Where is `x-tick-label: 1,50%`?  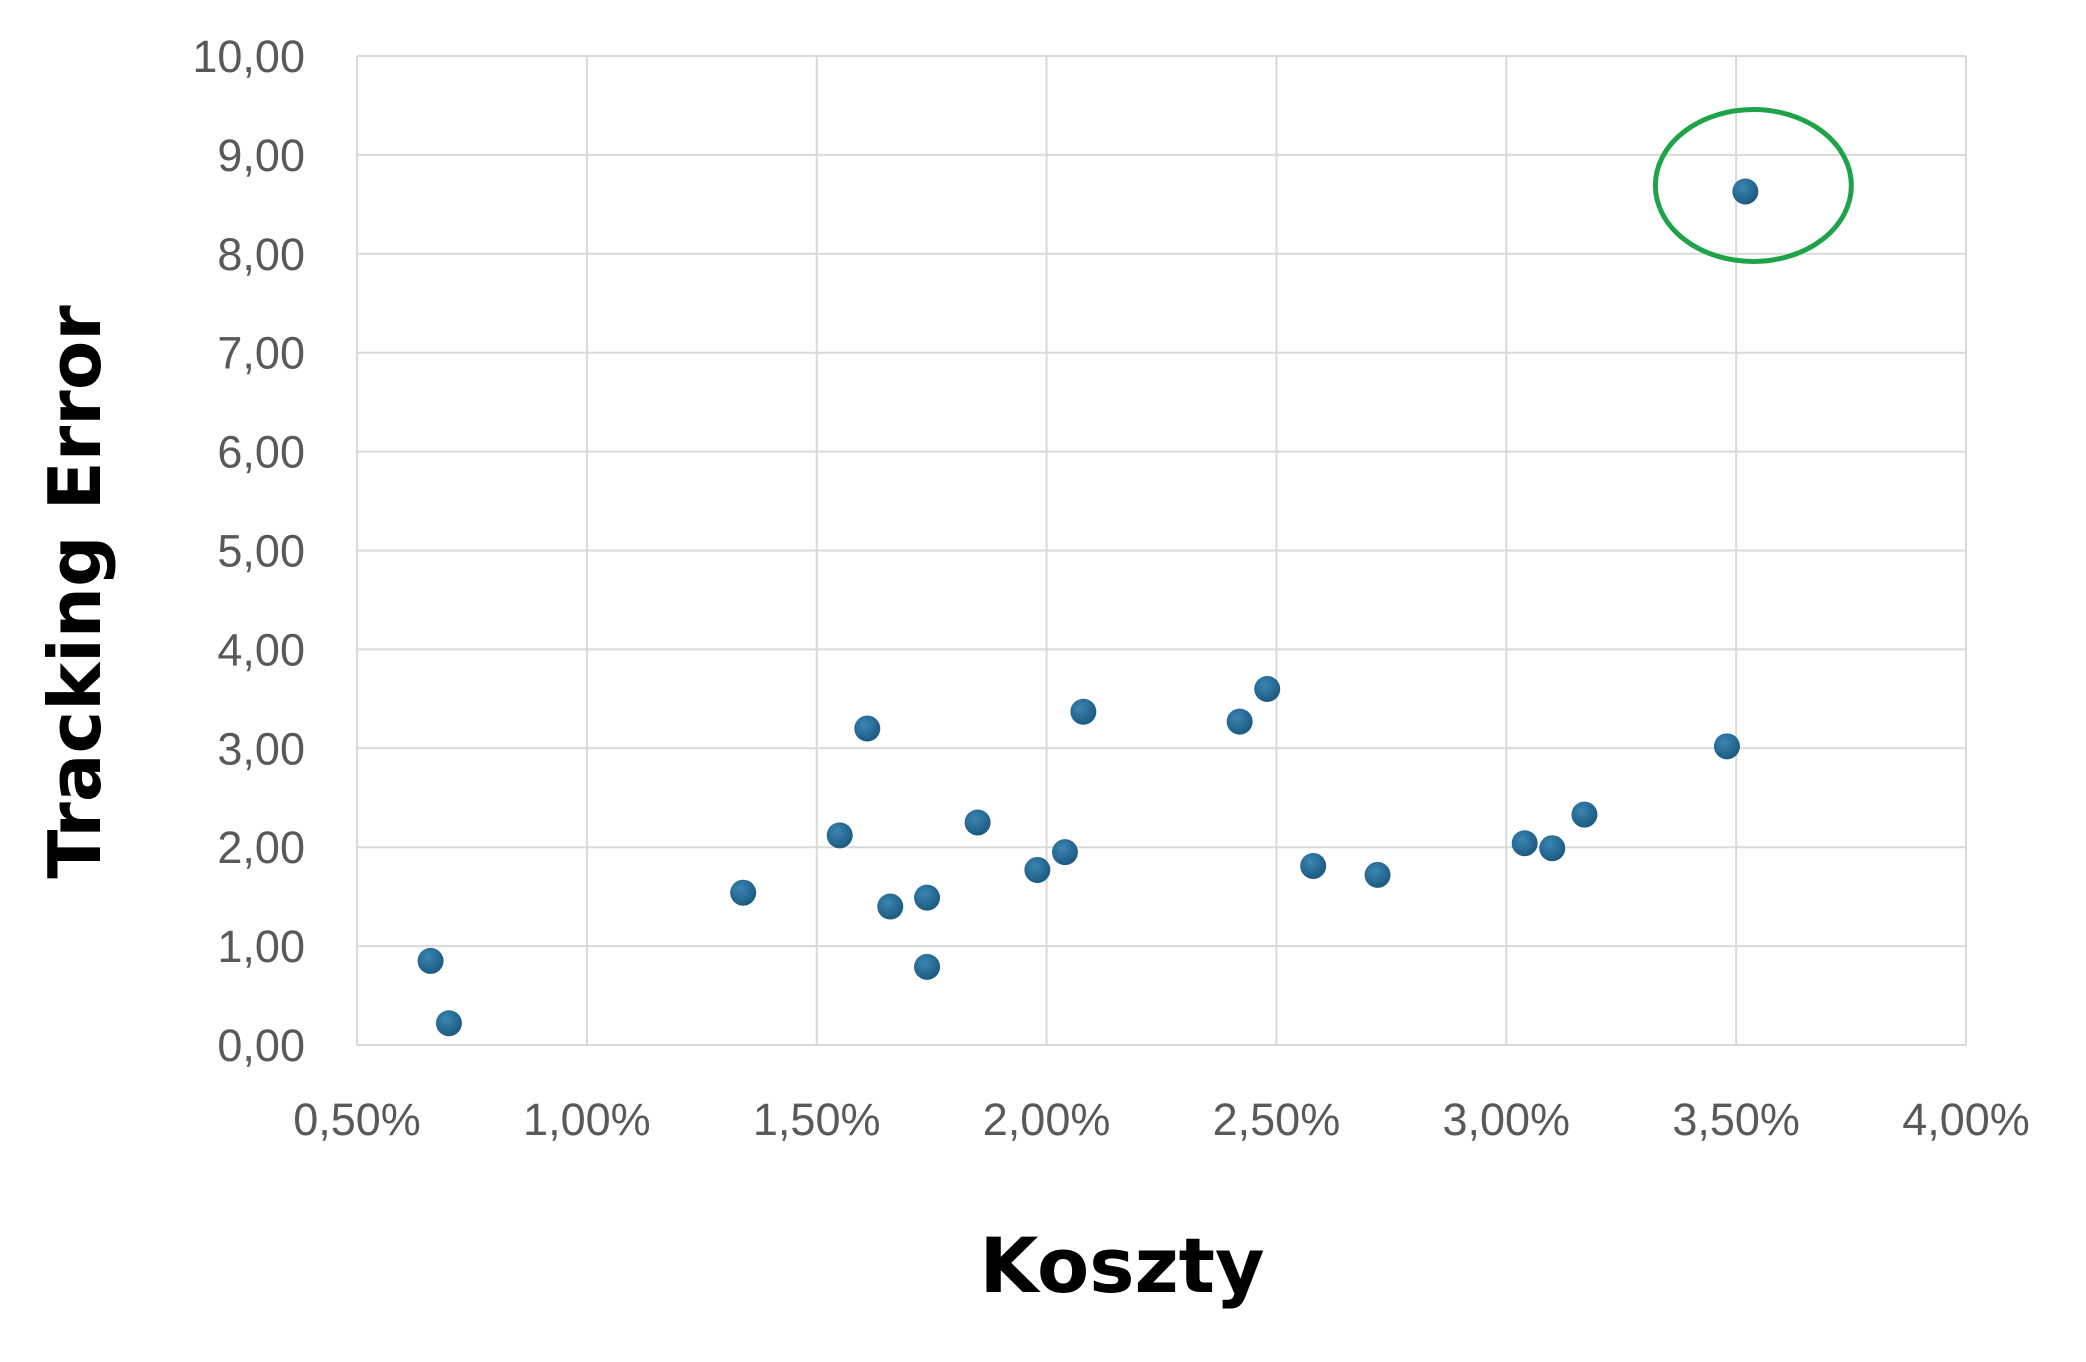 x-tick-label: 1,50% is located at coordinates (817, 1119).